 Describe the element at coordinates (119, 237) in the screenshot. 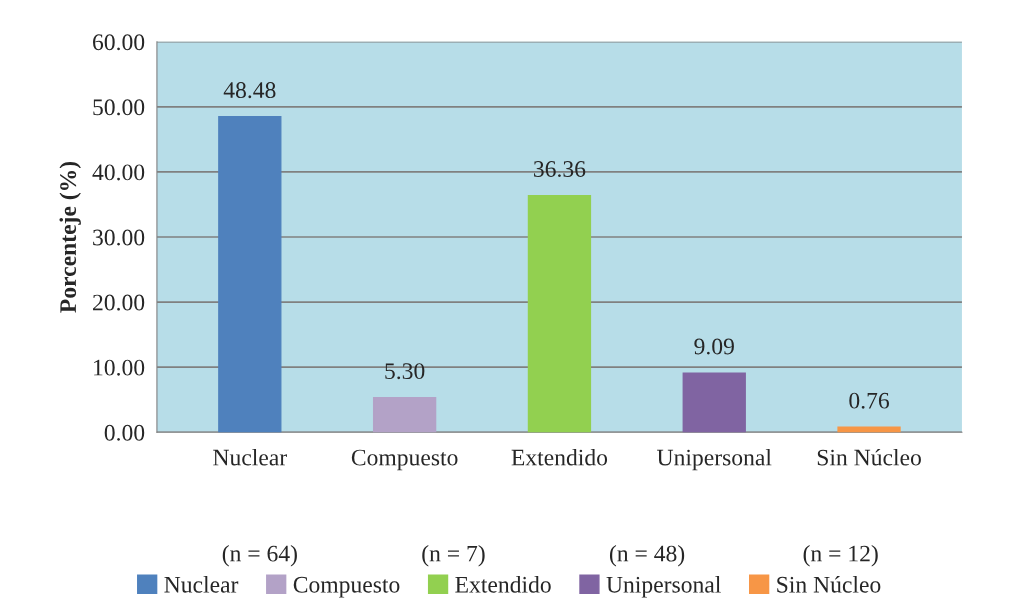

I see `y-tick-label: 30.00` at that location.